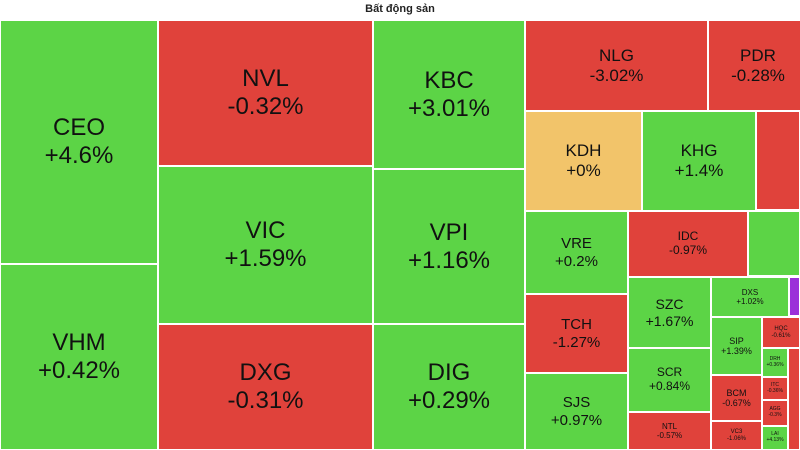 The width and height of the screenshot is (800, 450). Describe the element at coordinates (449, 373) in the screenshot. I see `ticker: DIG` at that location.